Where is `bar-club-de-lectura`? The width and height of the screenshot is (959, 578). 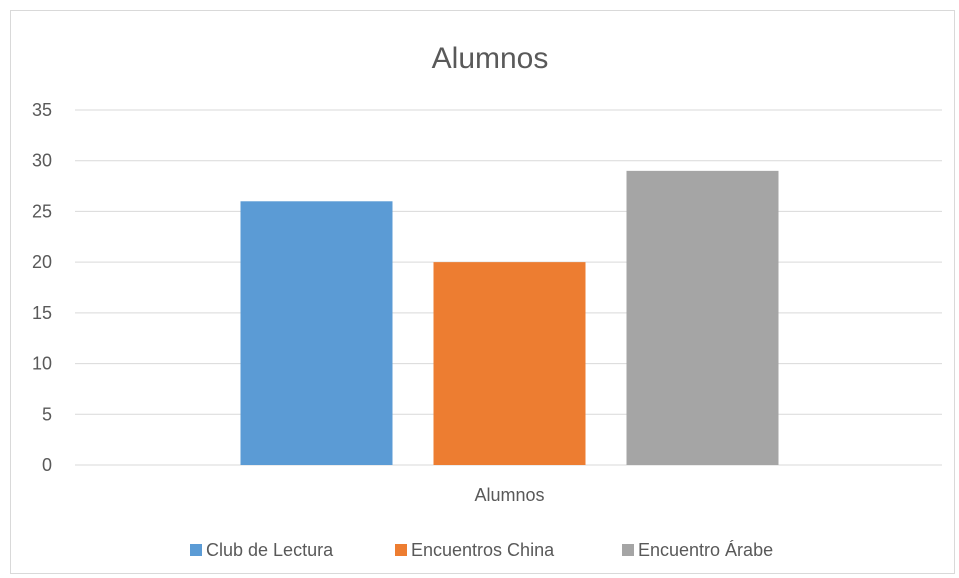
bar-club-de-lectura is located at coordinates (316, 333).